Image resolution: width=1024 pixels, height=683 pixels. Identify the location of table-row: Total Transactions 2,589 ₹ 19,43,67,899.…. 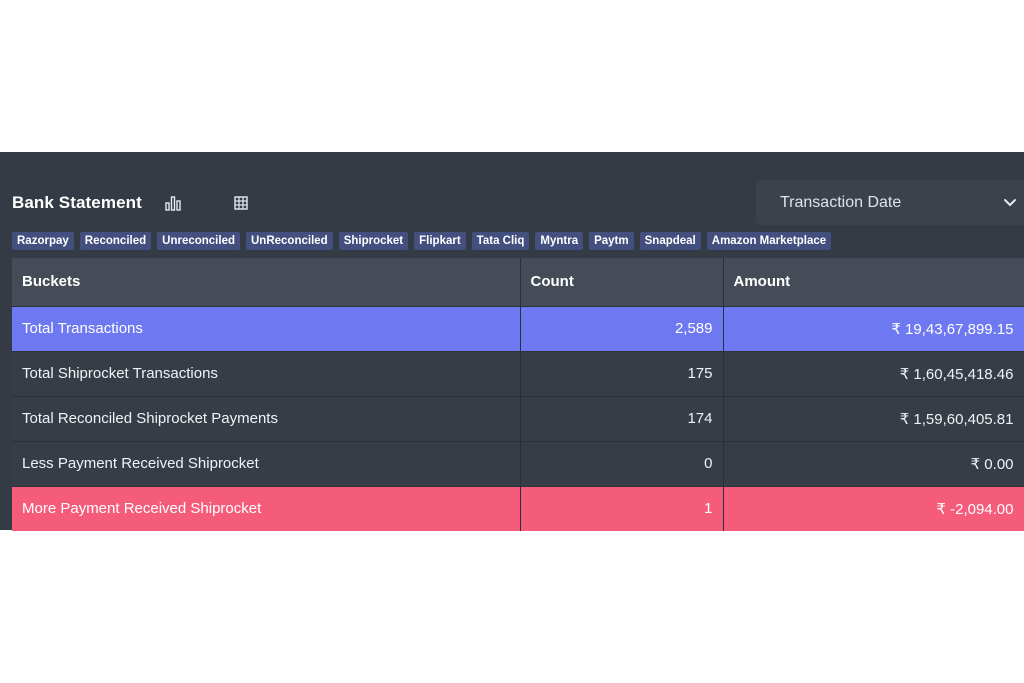
(518, 328).